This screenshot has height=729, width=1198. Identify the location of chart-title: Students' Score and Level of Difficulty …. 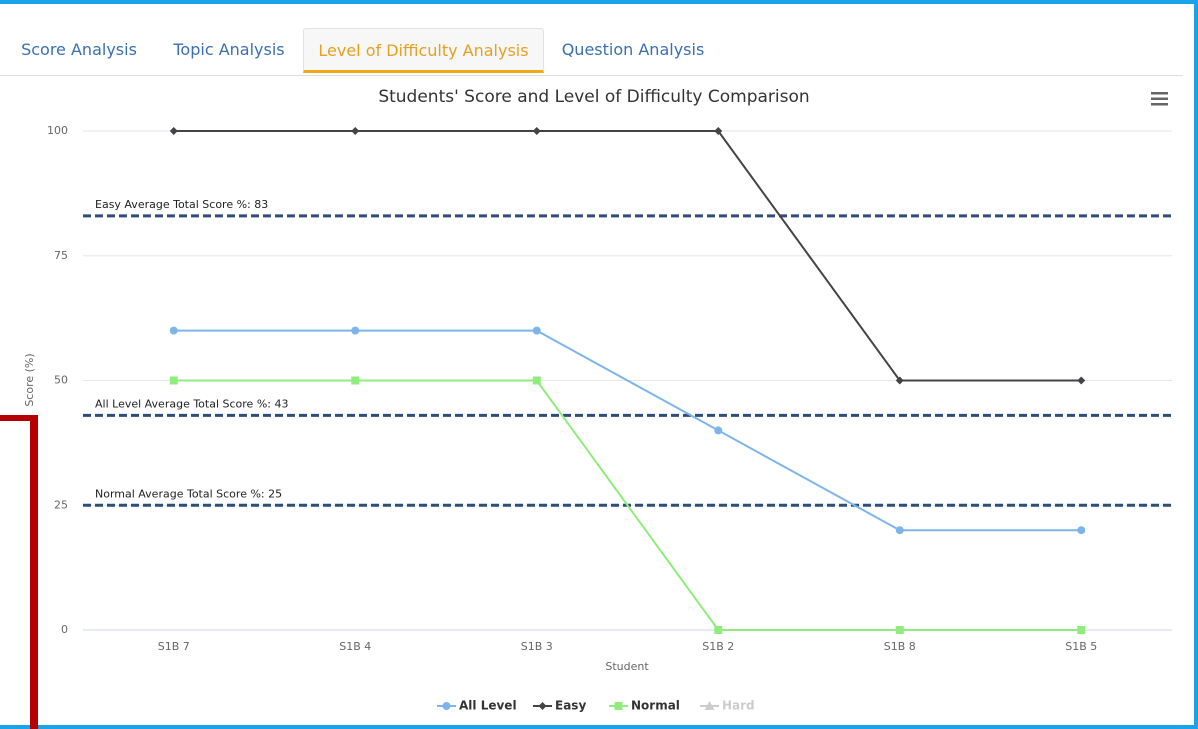
(593, 97).